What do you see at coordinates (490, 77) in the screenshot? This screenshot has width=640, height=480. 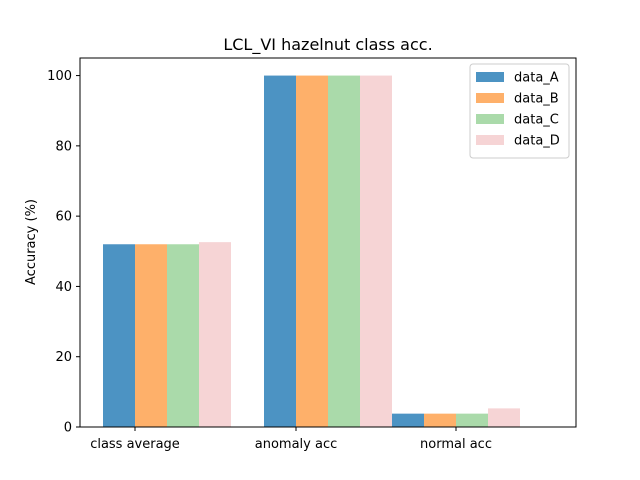 I see `legend-swatch-data_A` at bounding box center [490, 77].